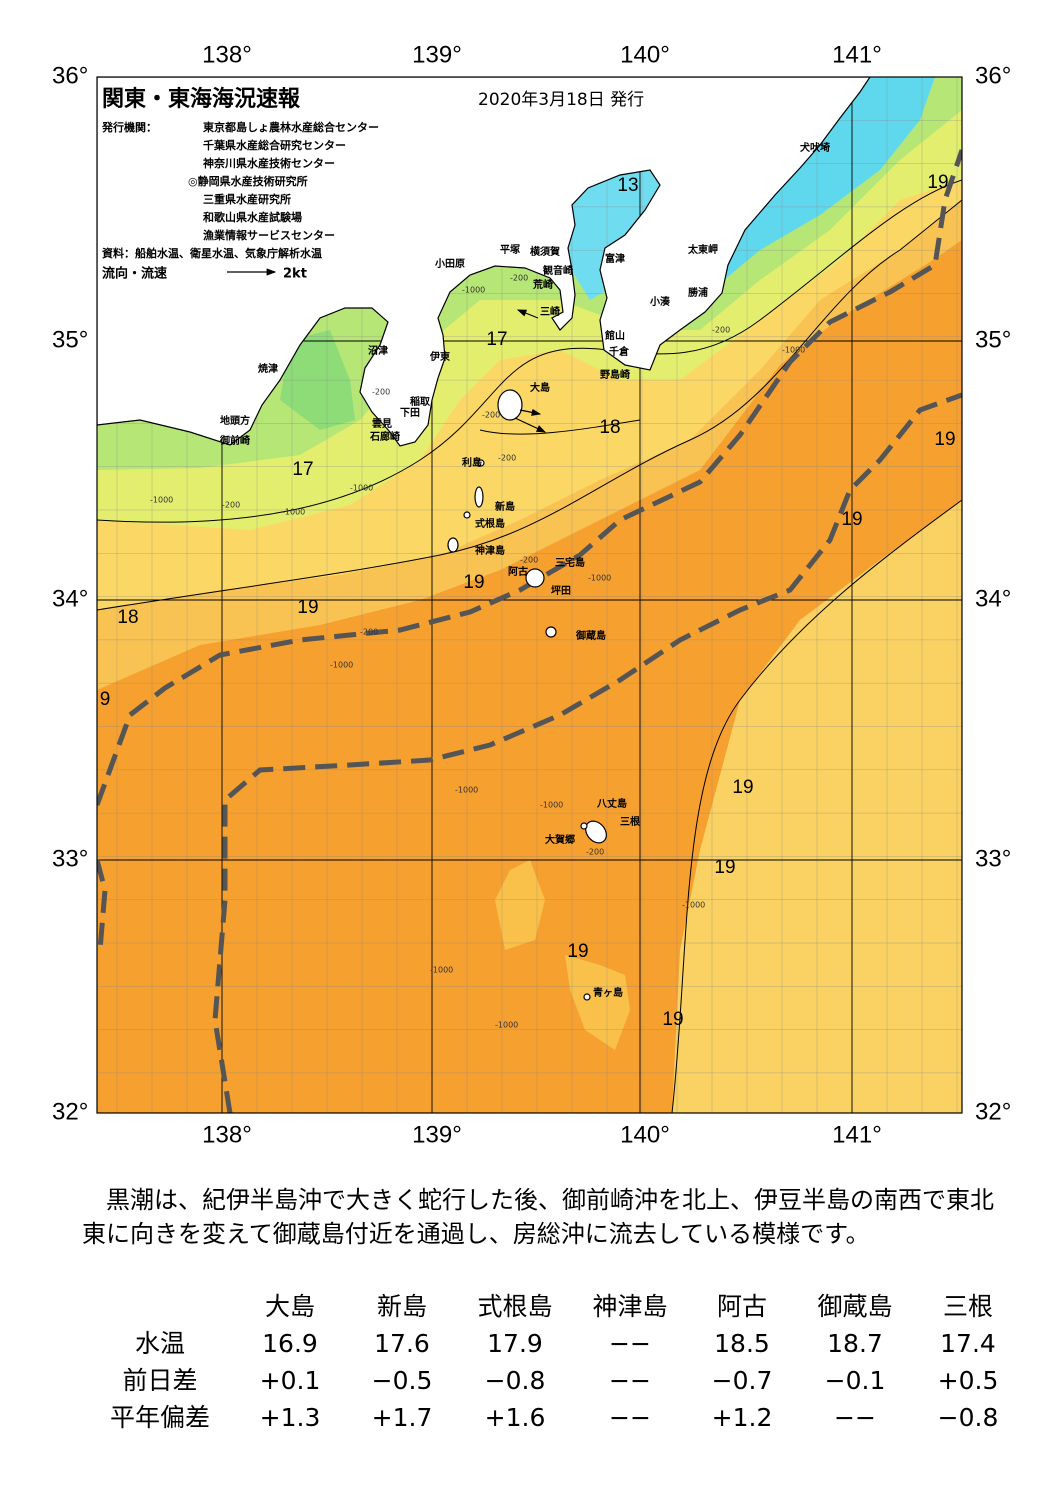 The height and width of the screenshot is (1503, 1064). I want to click on place-name: 御蔵島, so click(590, 635).